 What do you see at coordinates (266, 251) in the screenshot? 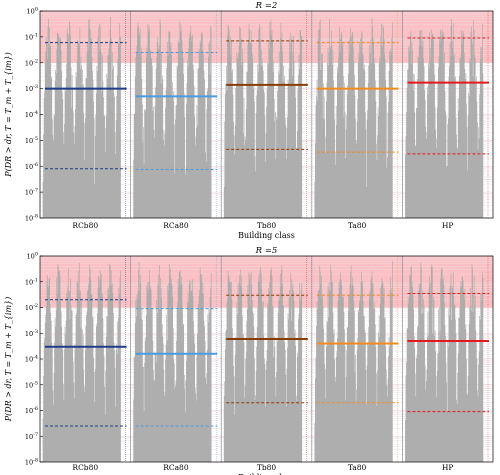
I see `chart-title: R =5` at bounding box center [266, 251].